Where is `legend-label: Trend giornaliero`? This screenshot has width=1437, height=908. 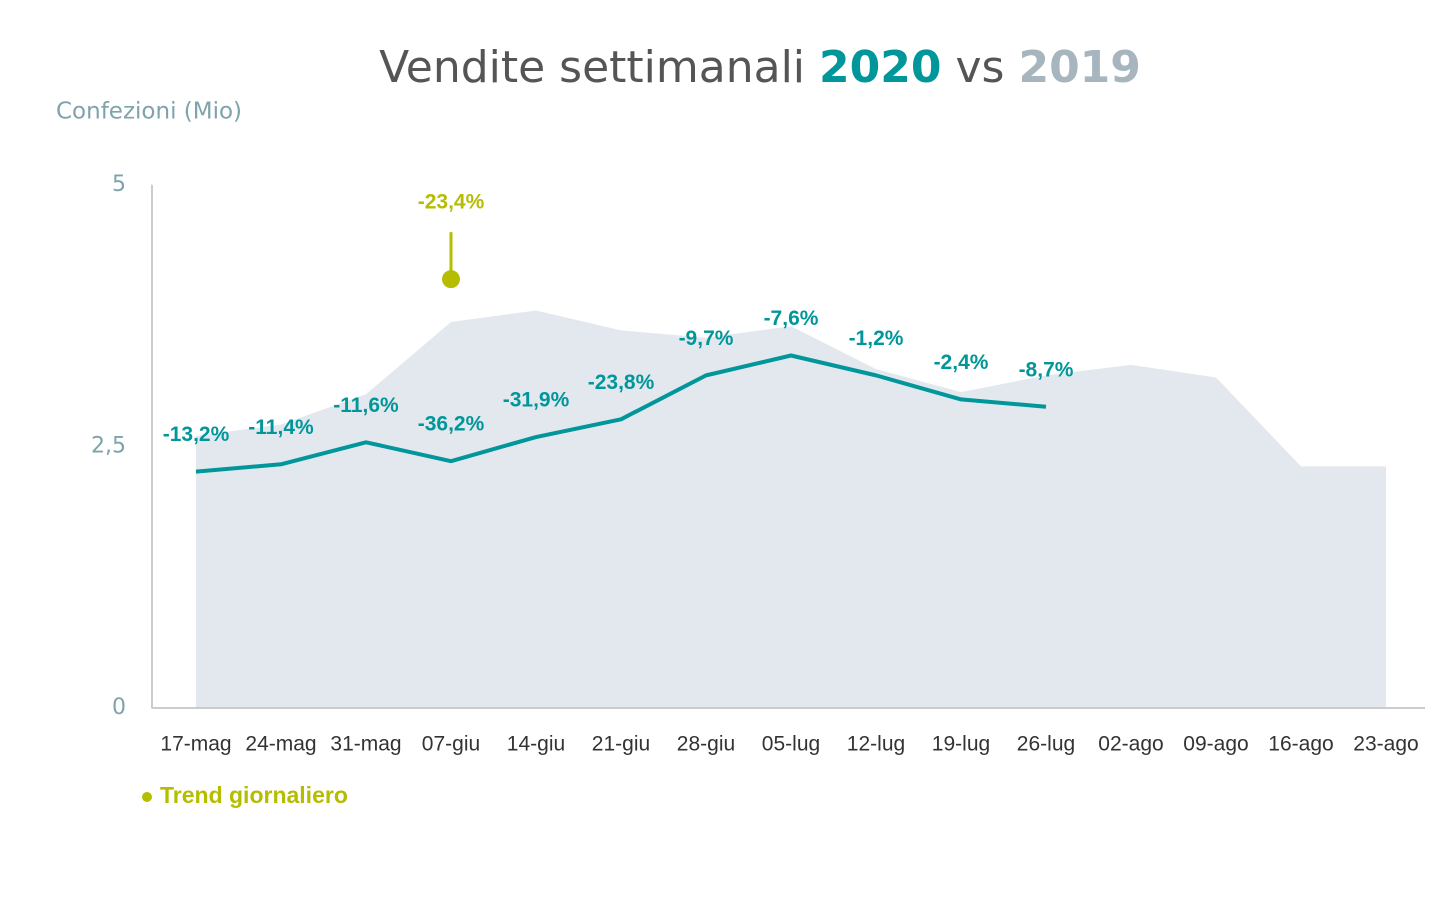 legend-label: Trend giornaliero is located at coordinates (254, 795).